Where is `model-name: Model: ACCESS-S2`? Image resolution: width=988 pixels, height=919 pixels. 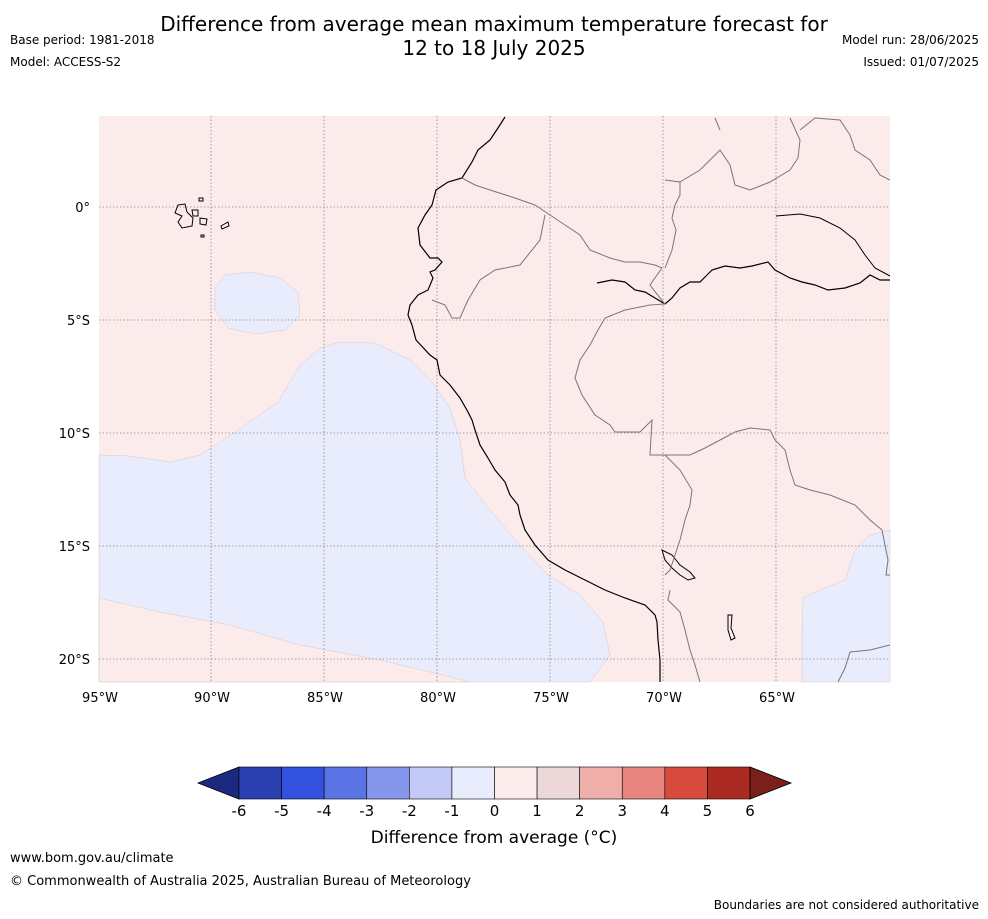
model-name: Model: ACCESS-S2 is located at coordinates (66, 62).